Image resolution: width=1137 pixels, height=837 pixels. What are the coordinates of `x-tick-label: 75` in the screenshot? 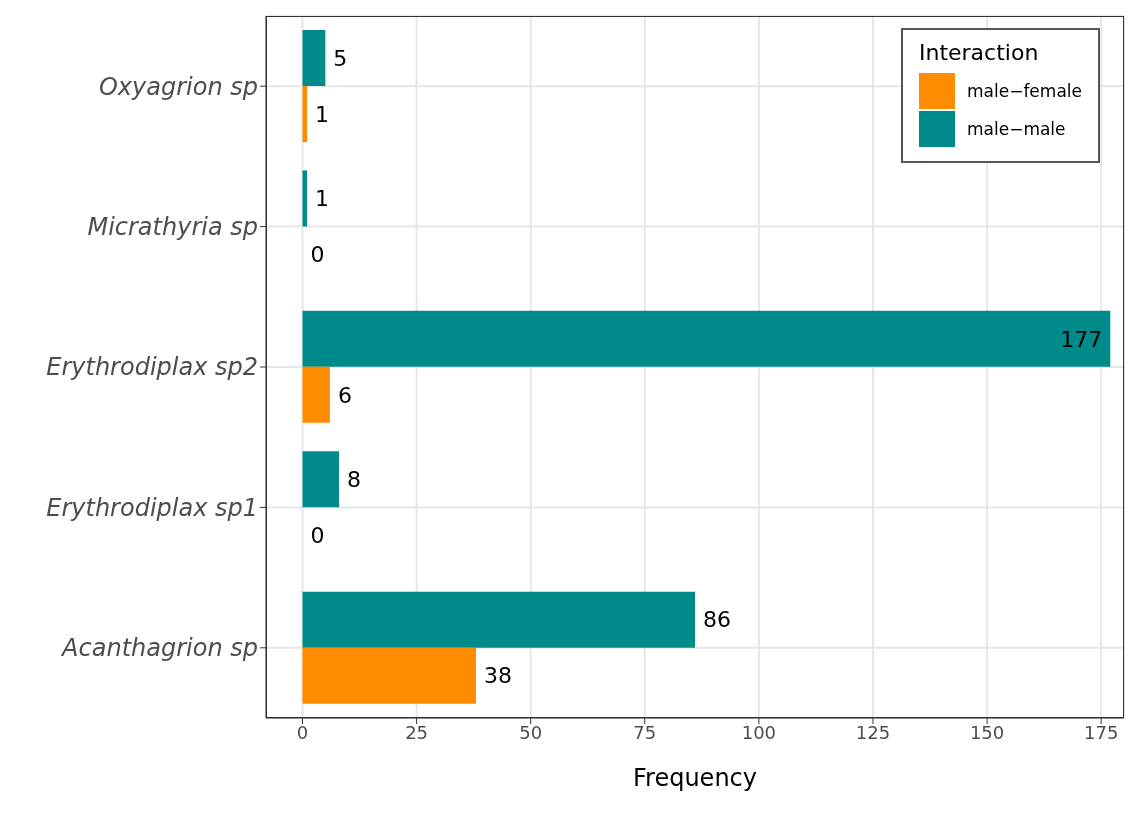 It's located at (645, 732).